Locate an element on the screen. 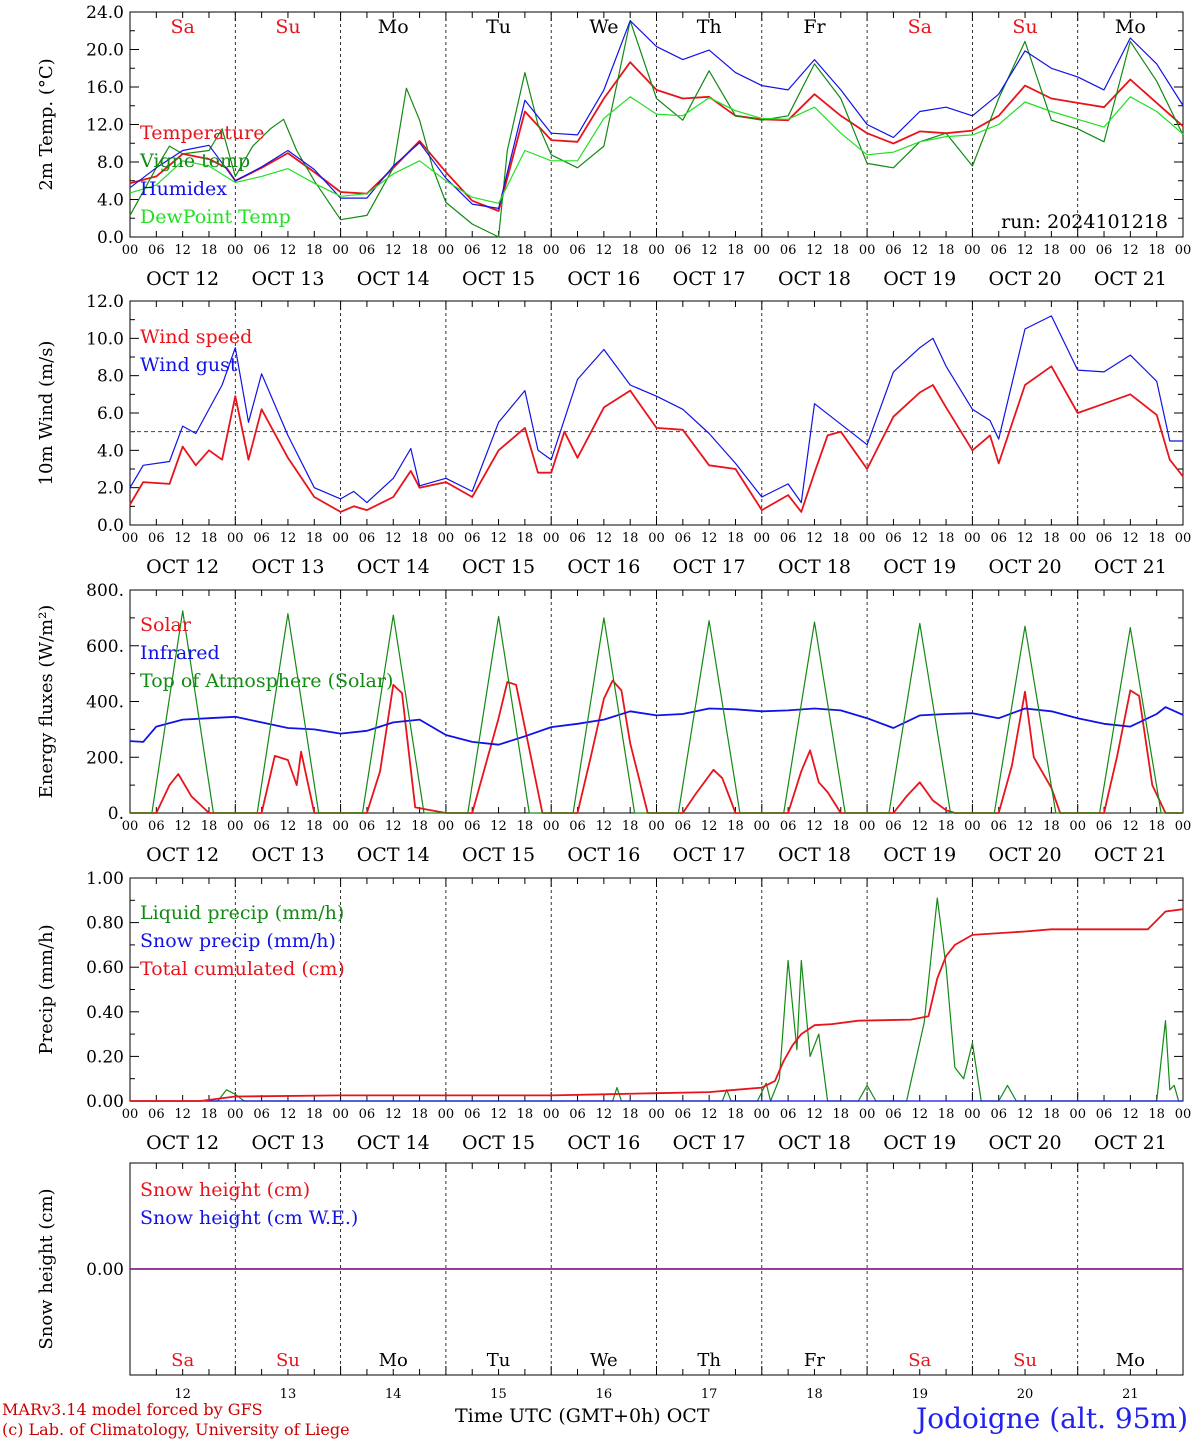  series-line-solar is located at coordinates (656, 746).